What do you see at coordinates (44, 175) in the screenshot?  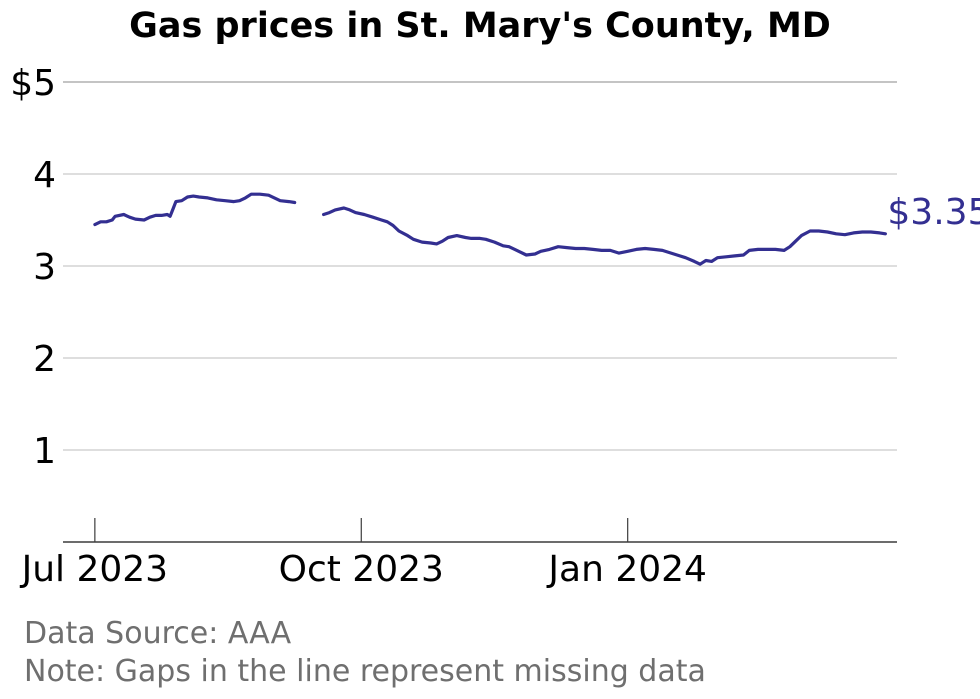 I see `y-tick-label: 4` at bounding box center [44, 175].